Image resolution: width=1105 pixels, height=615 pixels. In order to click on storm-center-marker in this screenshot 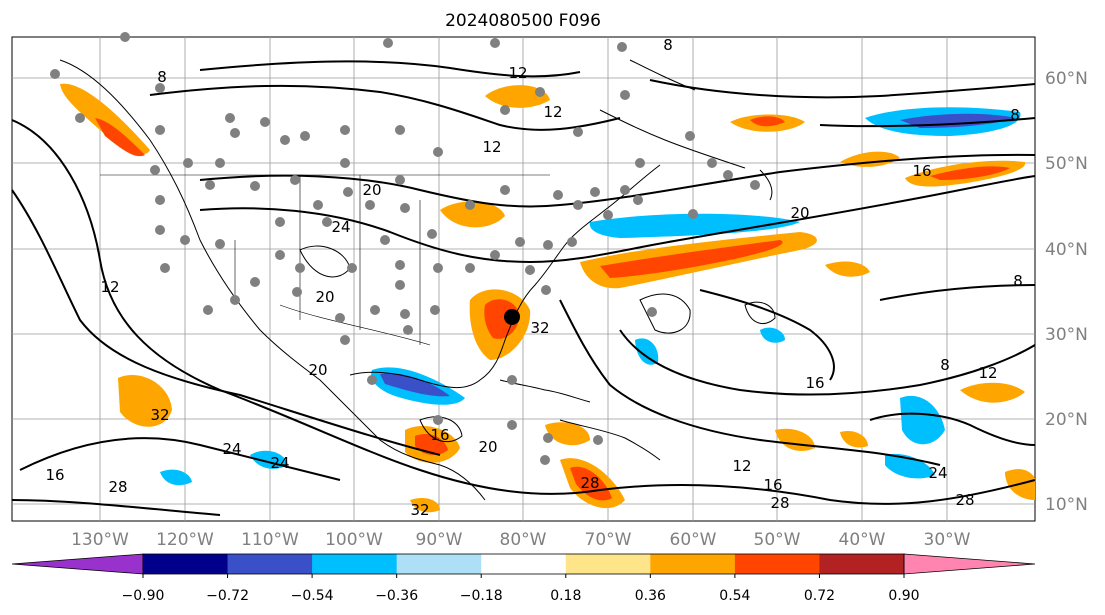, I will do `click(512, 317)`.